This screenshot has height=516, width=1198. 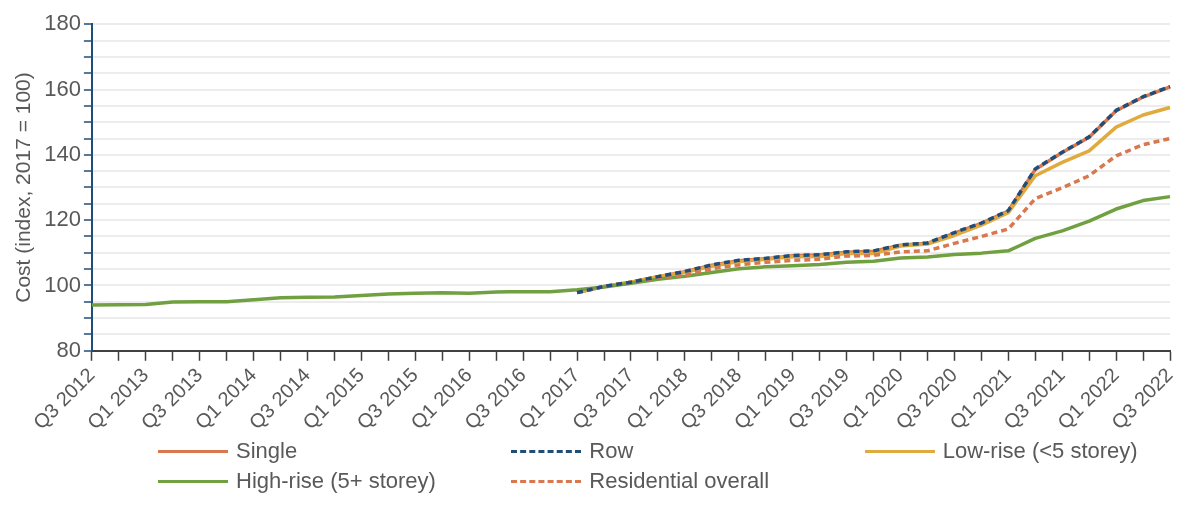 What do you see at coordinates (62, 88) in the screenshot?
I see `y-tick-label: 160` at bounding box center [62, 88].